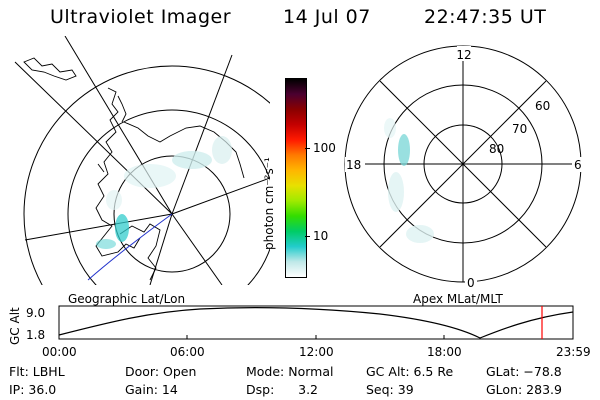 The image size is (600, 400). Describe the element at coordinates (316, 352) in the screenshot. I see `x-tick-1200: 12:00` at that location.